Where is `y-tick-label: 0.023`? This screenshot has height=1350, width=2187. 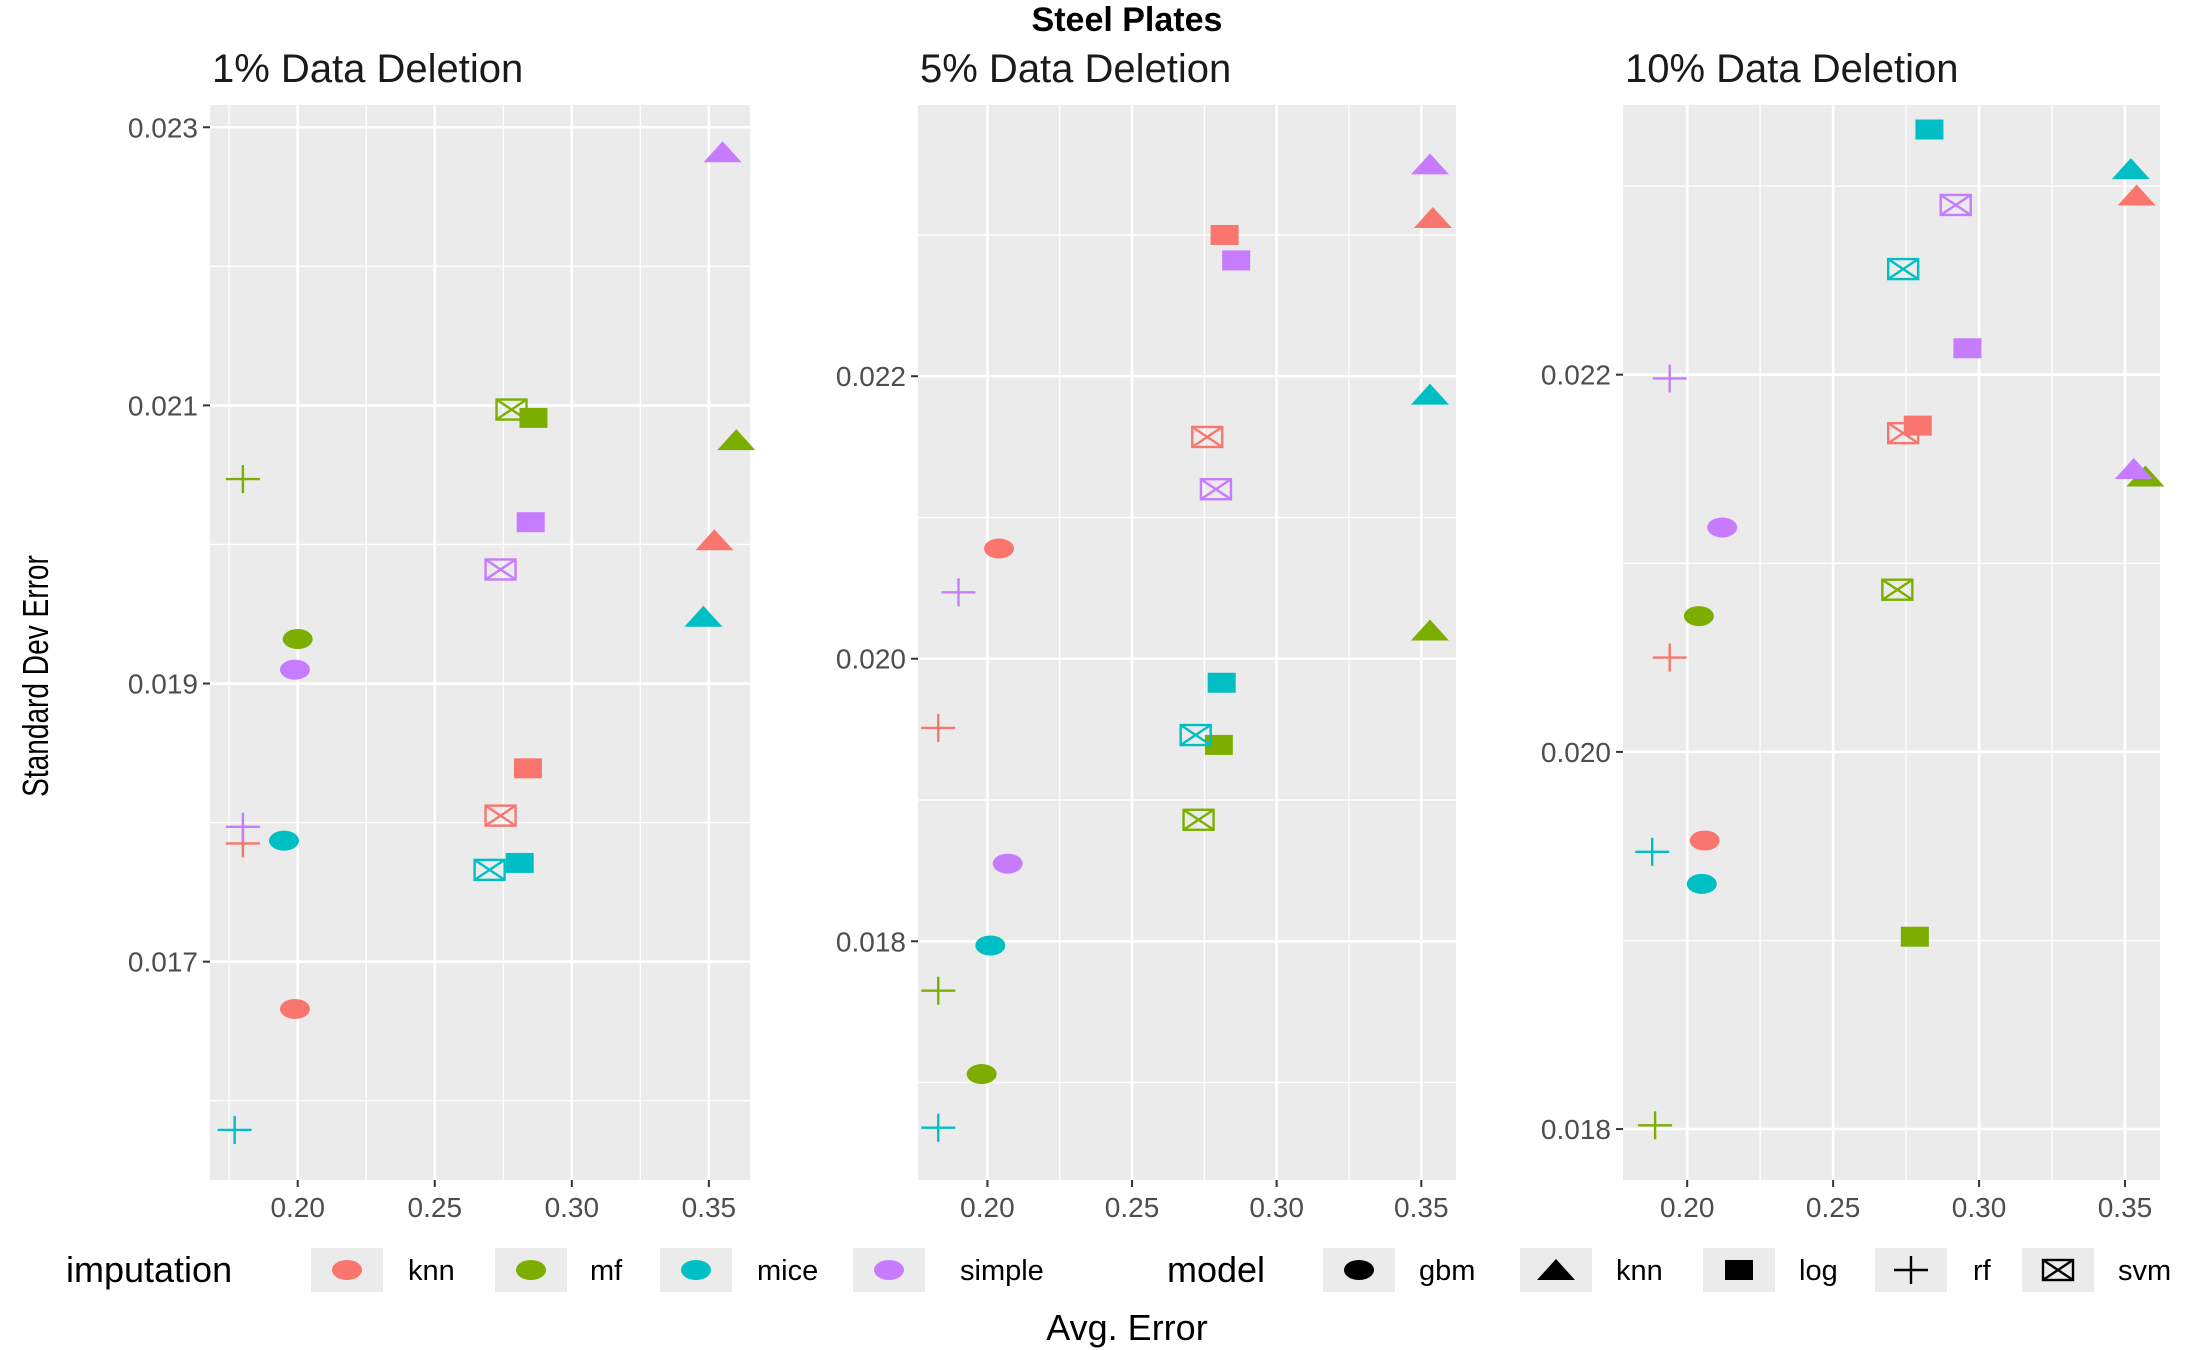
y-tick-label: 0.023 is located at coordinates (163, 127).